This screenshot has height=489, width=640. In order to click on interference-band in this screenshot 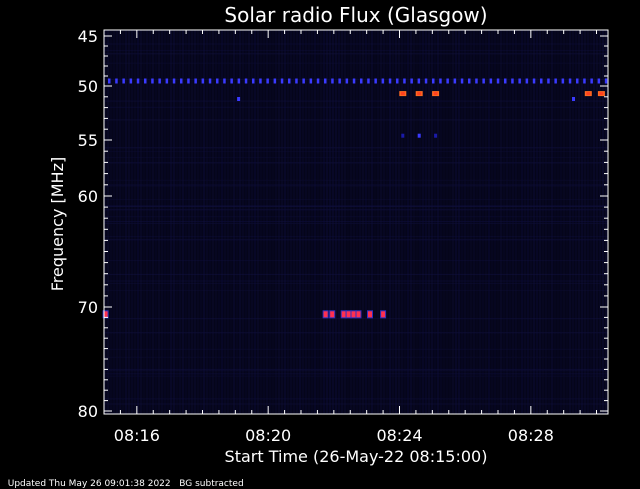, I will do `click(358, 81)`.